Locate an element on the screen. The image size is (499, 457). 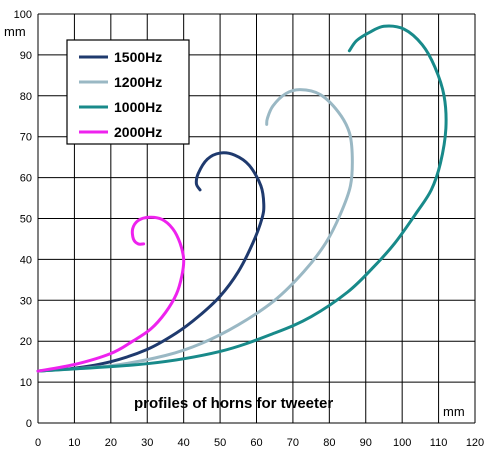
x-tick-label: 90 is located at coordinates (366, 443).